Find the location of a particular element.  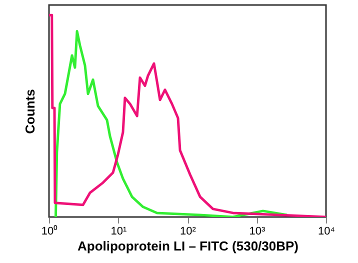

x-tick-label: 10³ is located at coordinates (257, 232).